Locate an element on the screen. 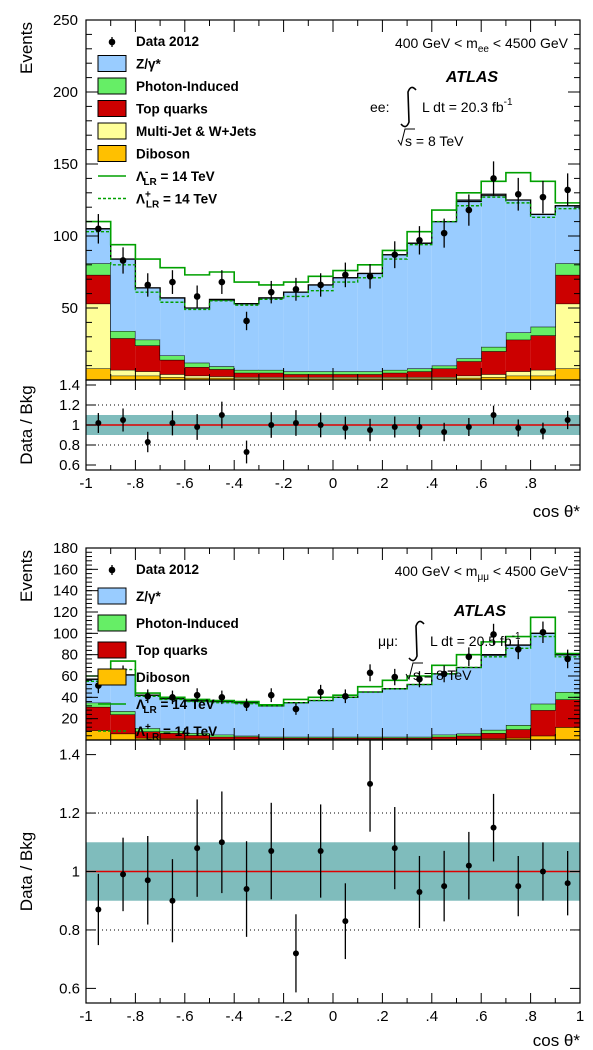 The width and height of the screenshot is (593, 1050). x-tick-label: -.2 is located at coordinates (284, 483).